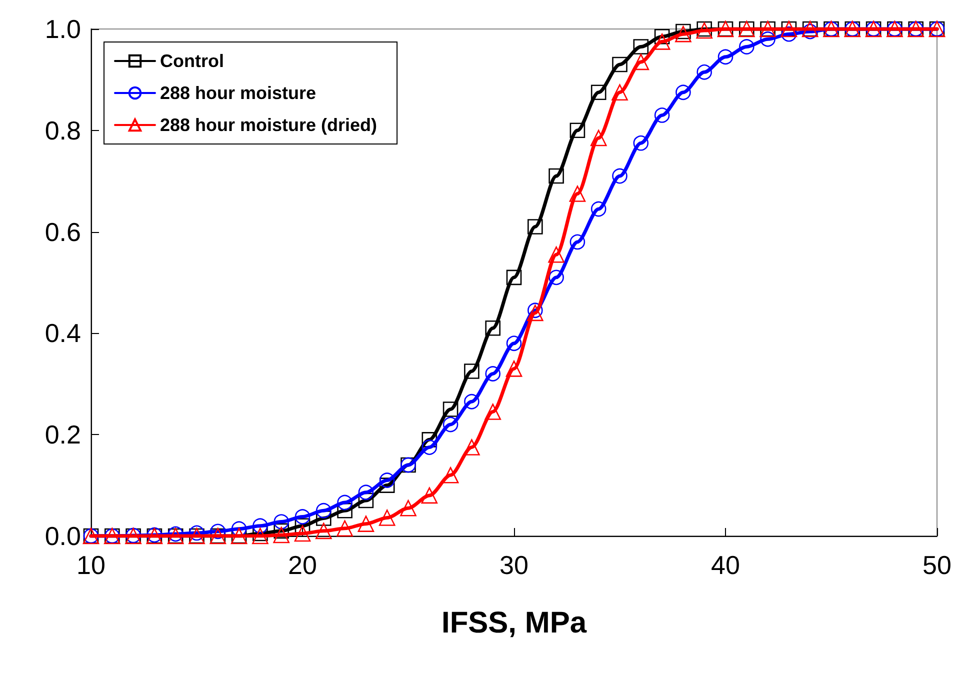  What do you see at coordinates (62, 333) in the screenshot?
I see `y-tick-label: 0.4` at bounding box center [62, 333].